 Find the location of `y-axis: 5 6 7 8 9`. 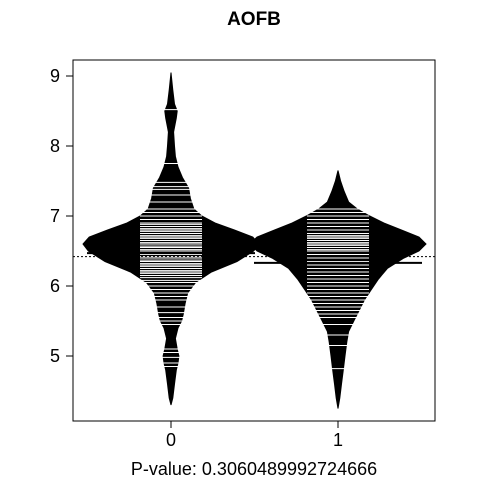

y-axis: 5 6 7 8 9 is located at coordinates (62, 216).